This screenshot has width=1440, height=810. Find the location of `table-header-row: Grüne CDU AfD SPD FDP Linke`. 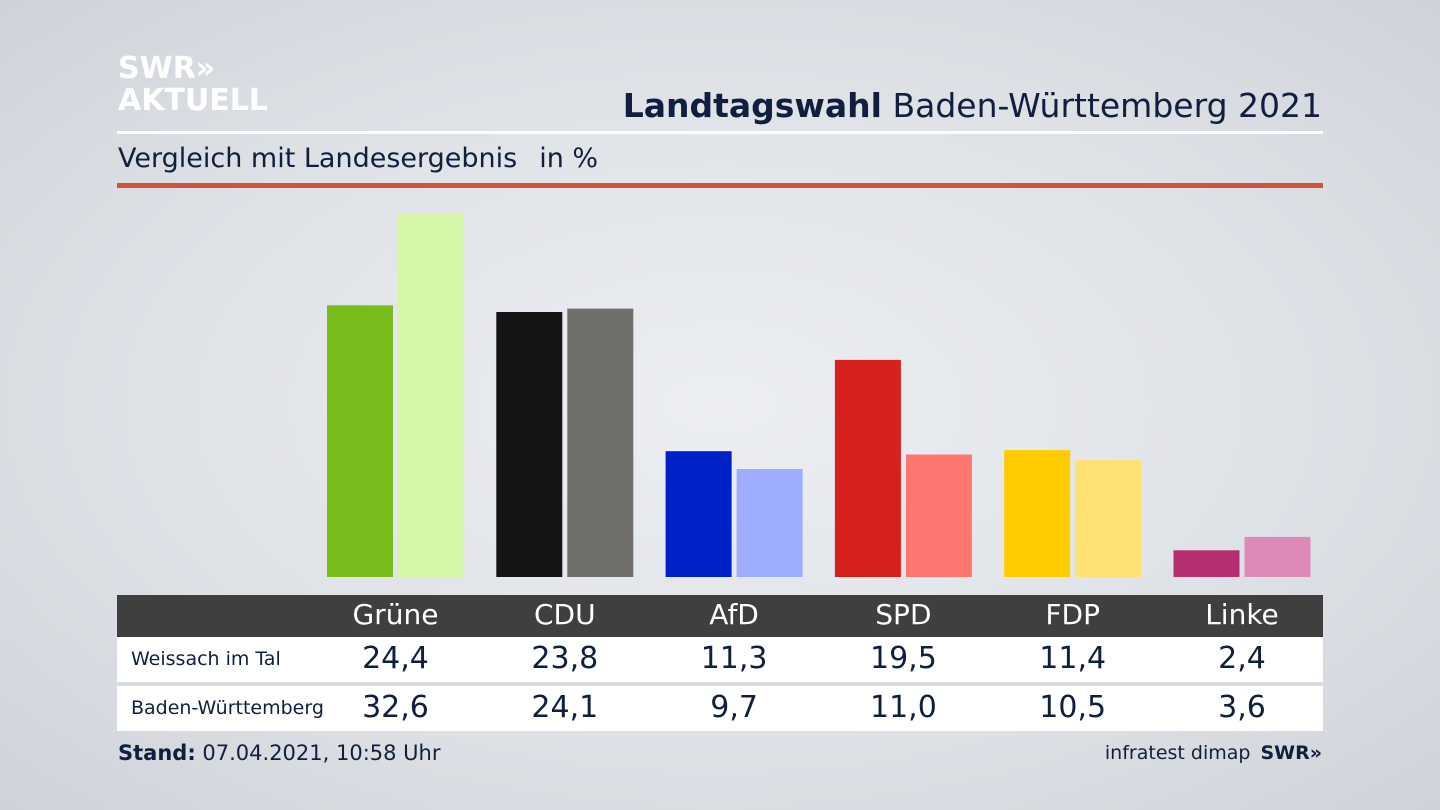

table-header-row: Grüne CDU AfD SPD FDP Linke is located at coordinates (720, 616).